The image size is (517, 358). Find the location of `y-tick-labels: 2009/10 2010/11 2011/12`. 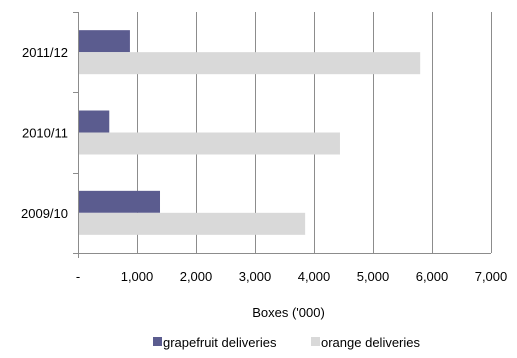

y-tick-labels: 2009/10 2010/11 2011/12 is located at coordinates (44, 133).